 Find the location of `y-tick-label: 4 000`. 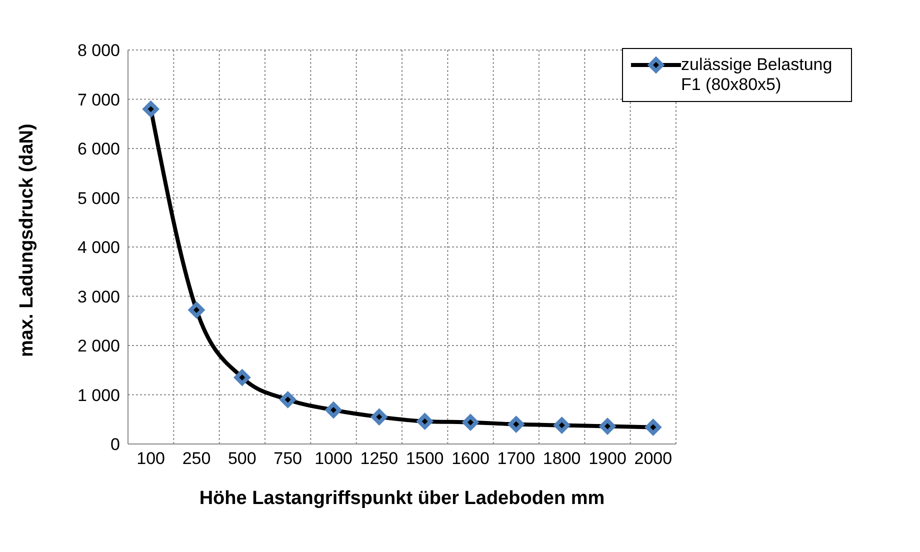

y-tick-label: 4 000 is located at coordinates (98, 248).